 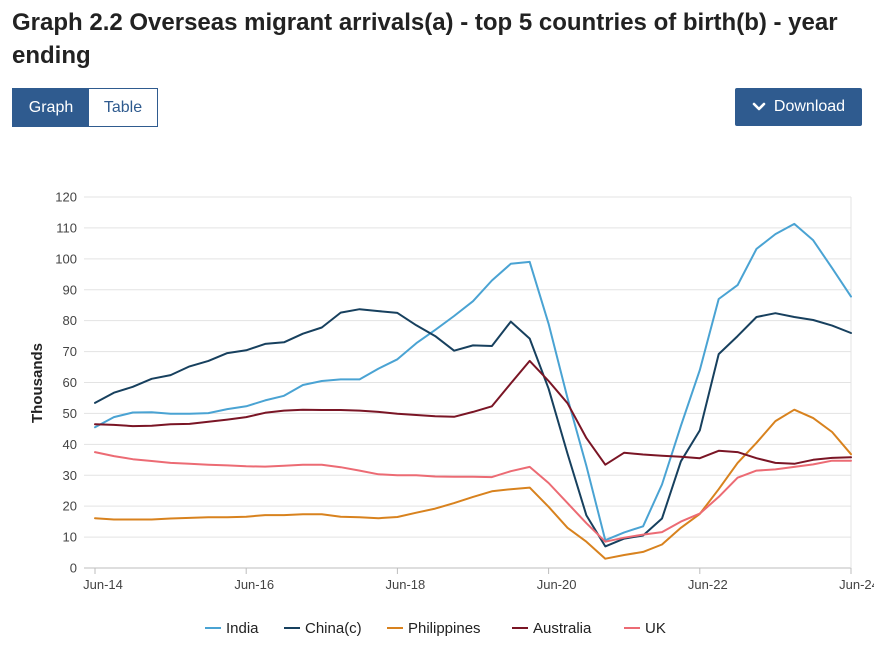 I want to click on download-label: Download, so click(x=809, y=106).